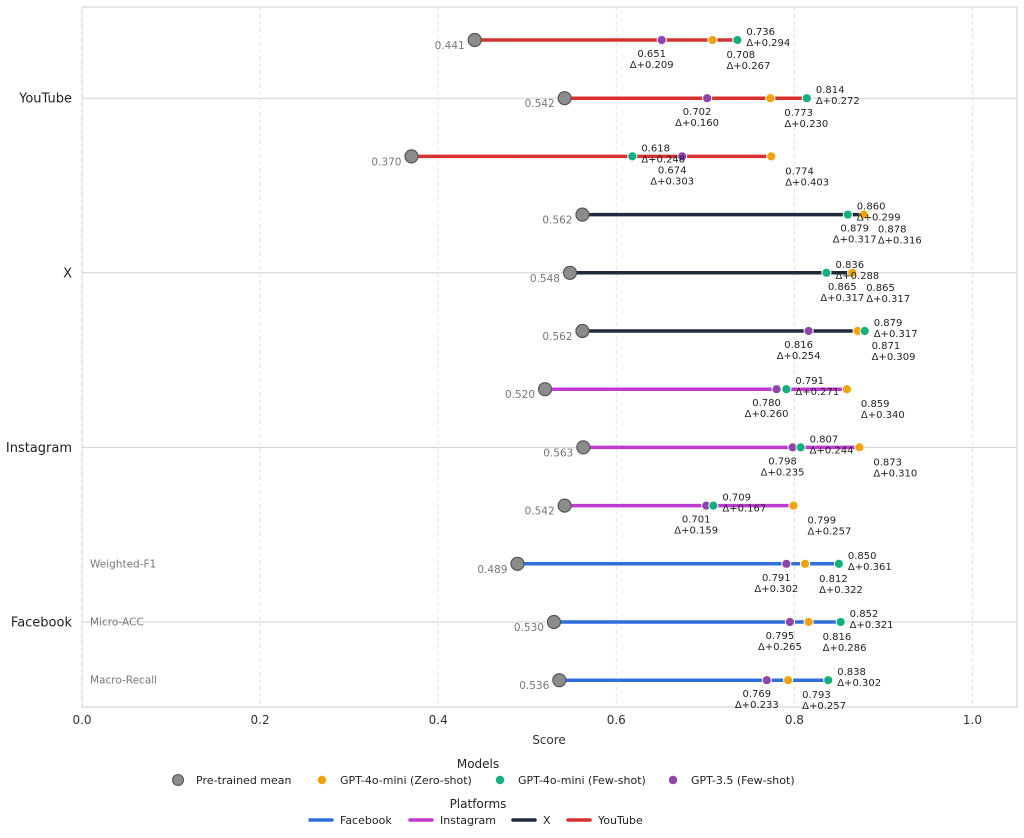 The width and height of the screenshot is (1024, 838). Describe the element at coordinates (123, 681) in the screenshot. I see `metric-label: Macro-Recall` at that location.